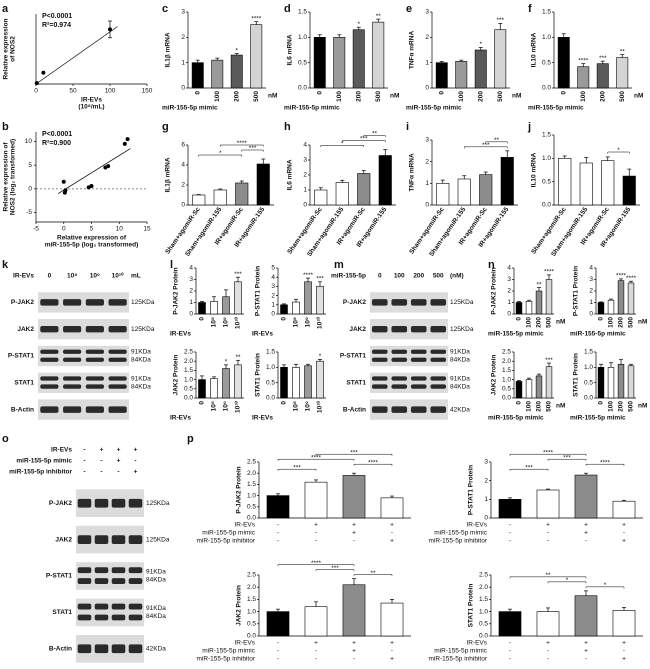 The image size is (650, 669). I want to click on y-axis-label: P-JAK2 Protein, so click(494, 290).